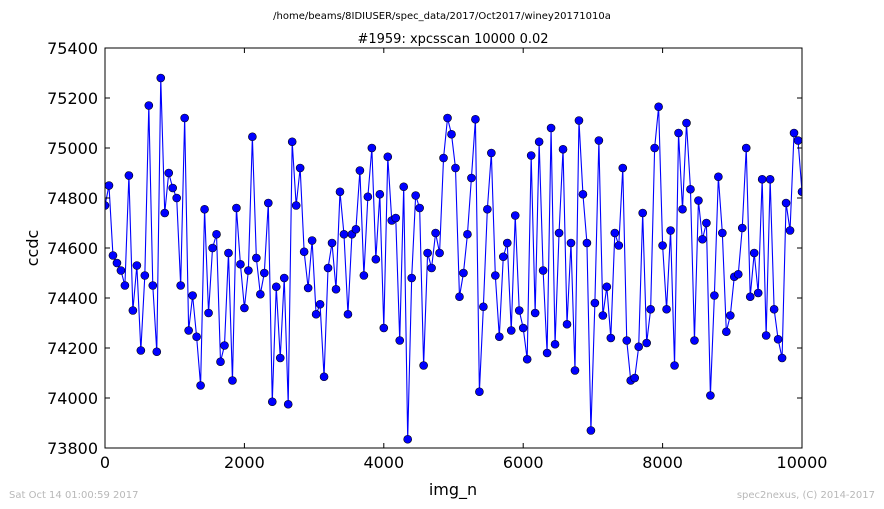  What do you see at coordinates (72, 48) in the screenshot?
I see `y-tick-label: 75400` at bounding box center [72, 48].